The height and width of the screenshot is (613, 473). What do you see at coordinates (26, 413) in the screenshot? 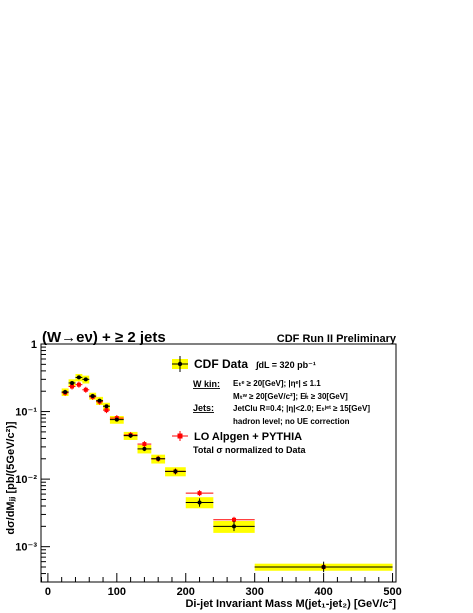
I see `y-tick-label: 10⁻¹` at bounding box center [26, 413].